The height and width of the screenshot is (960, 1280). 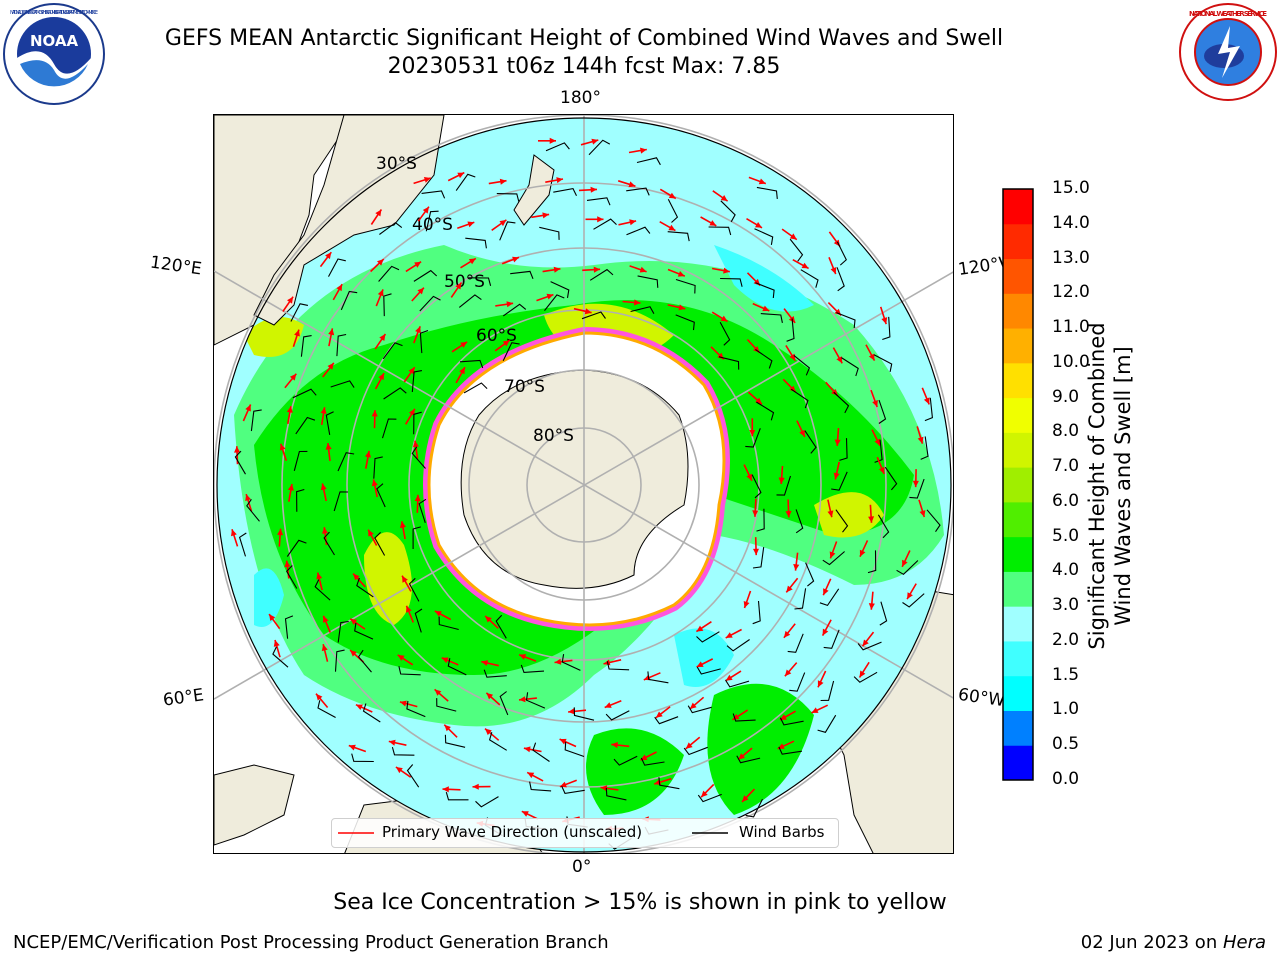 What do you see at coordinates (1244, 942) in the screenshot?
I see `footer-machine: Hera` at bounding box center [1244, 942].